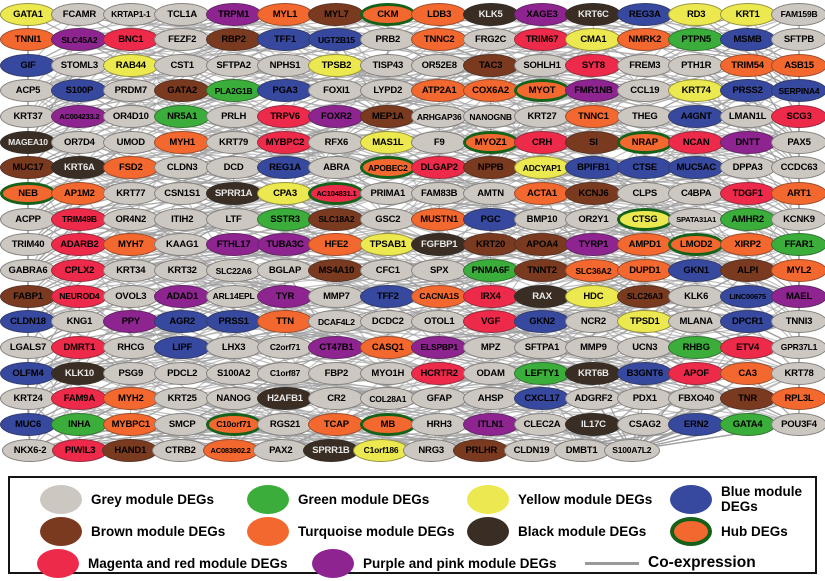  What do you see at coordinates (542, 14) in the screenshot?
I see `gene-node-XAGE3: XAGE3` at bounding box center [542, 14].